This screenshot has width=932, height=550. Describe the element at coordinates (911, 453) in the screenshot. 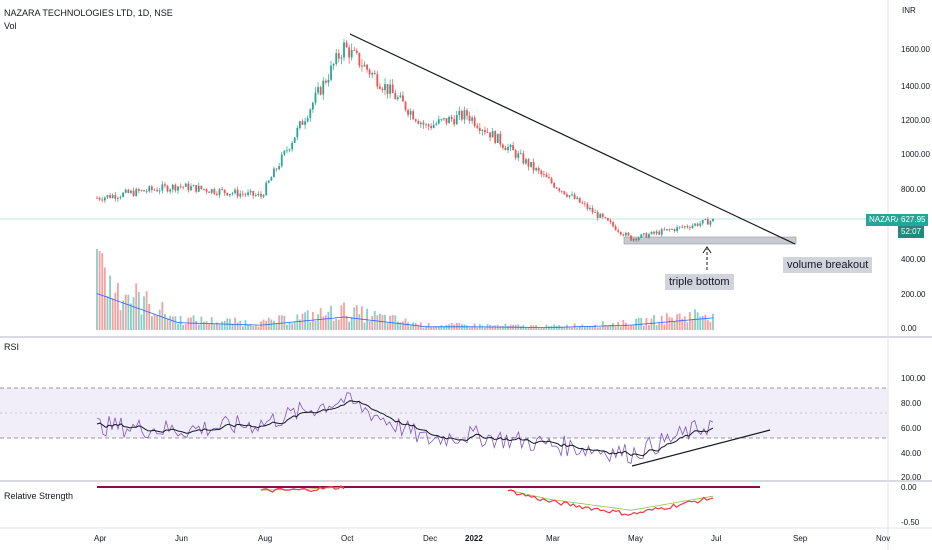

I see `y-tick: 40.00` at that location.